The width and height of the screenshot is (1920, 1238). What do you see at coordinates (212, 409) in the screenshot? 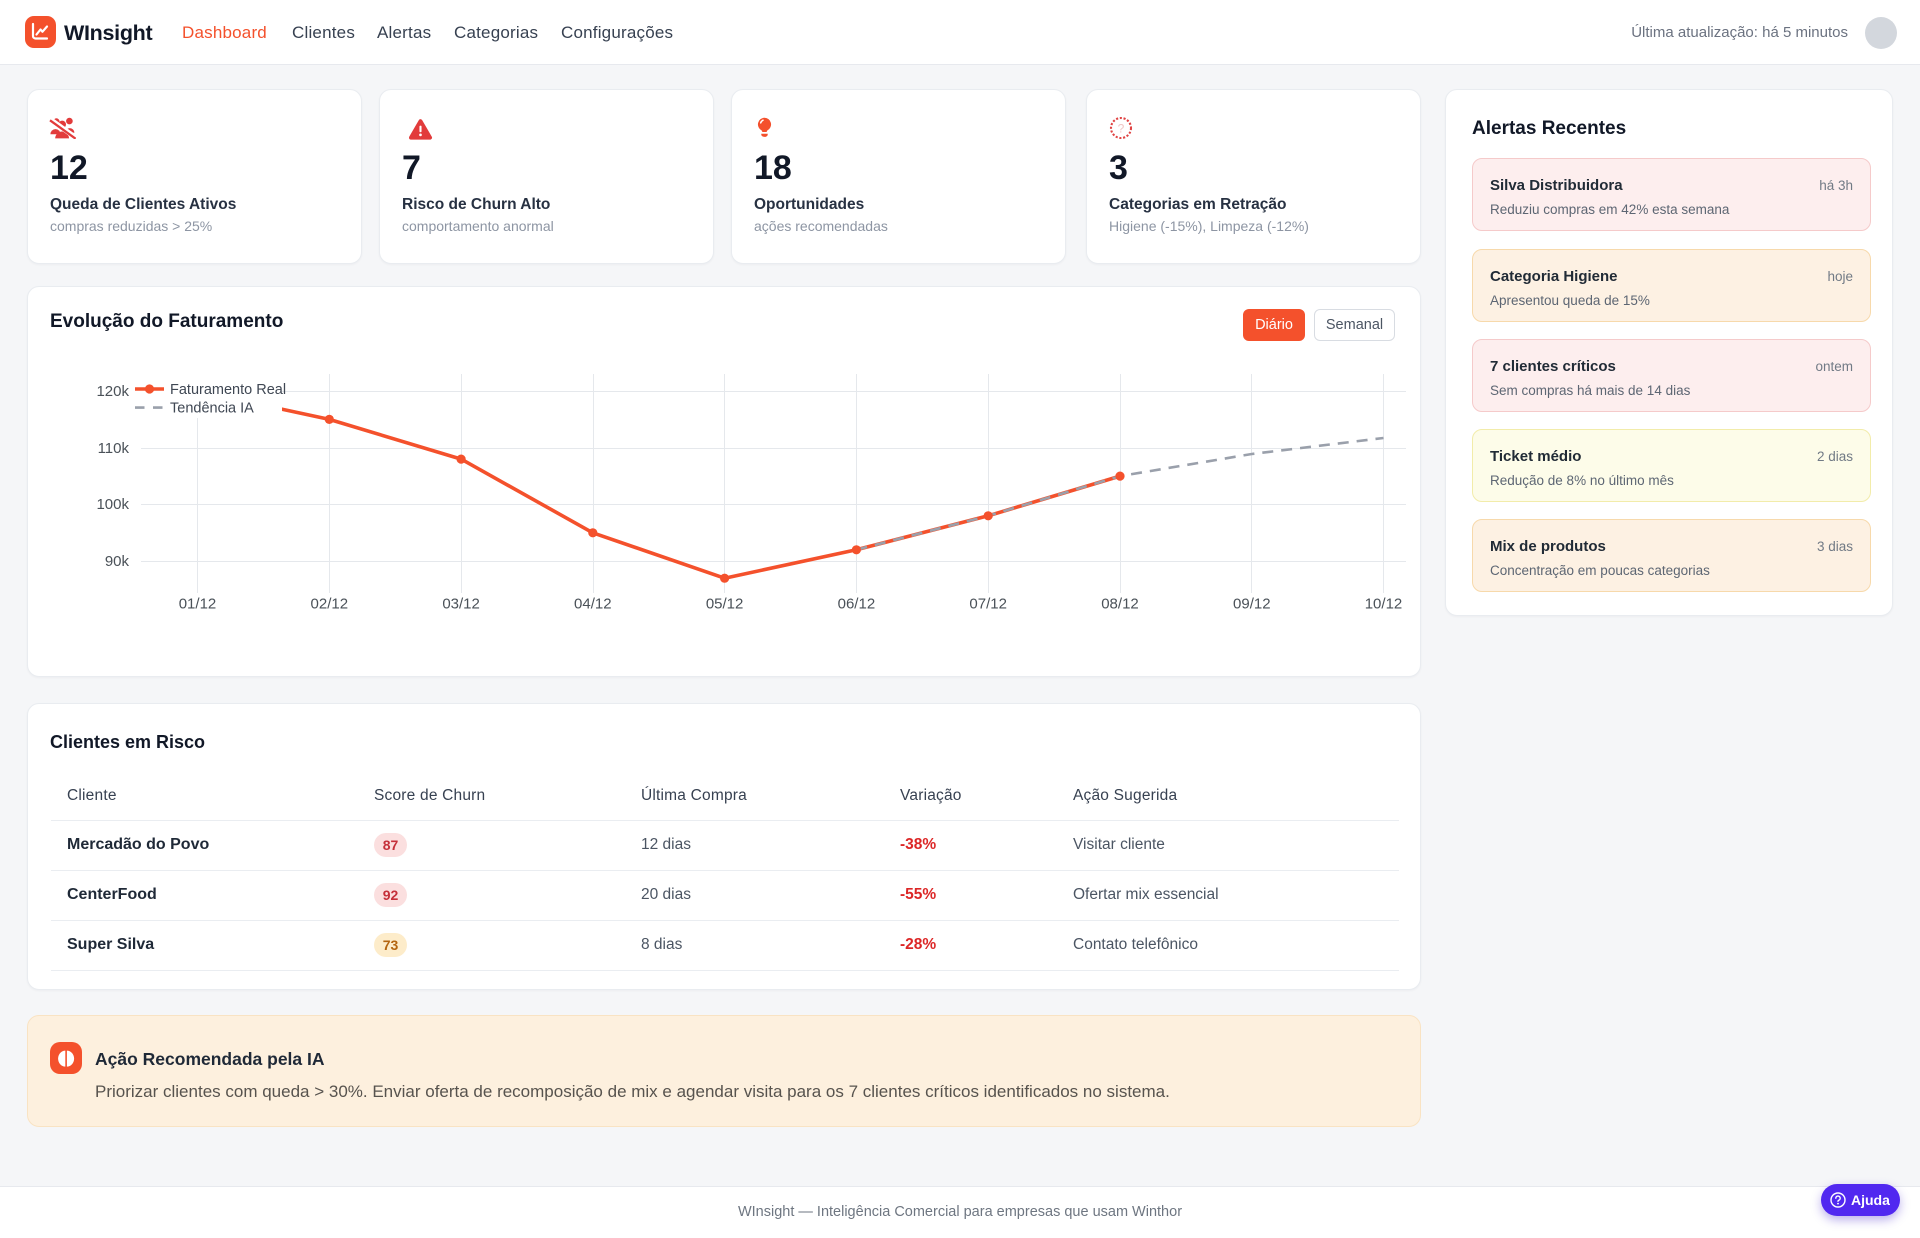
I see `svg-text: Tendência IA` at bounding box center [212, 409].